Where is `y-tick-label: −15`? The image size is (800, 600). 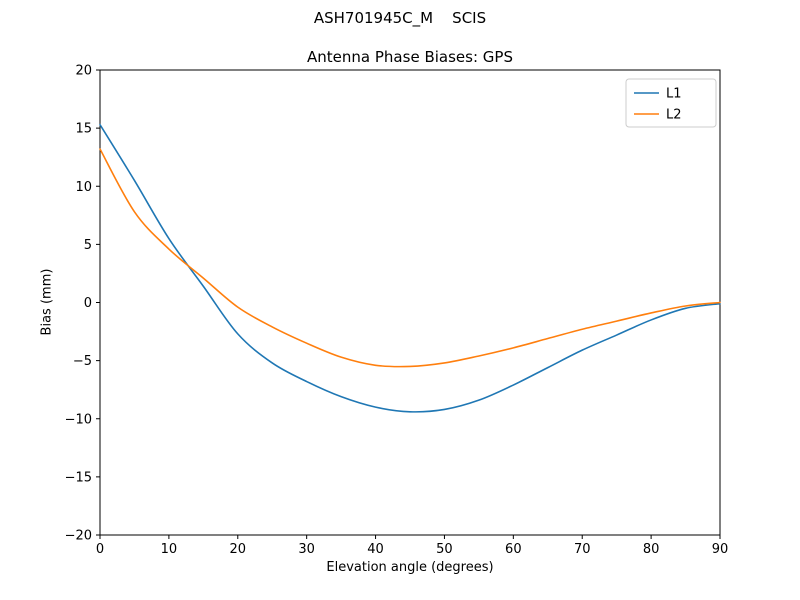 y-tick-label: −15 is located at coordinates (78, 477).